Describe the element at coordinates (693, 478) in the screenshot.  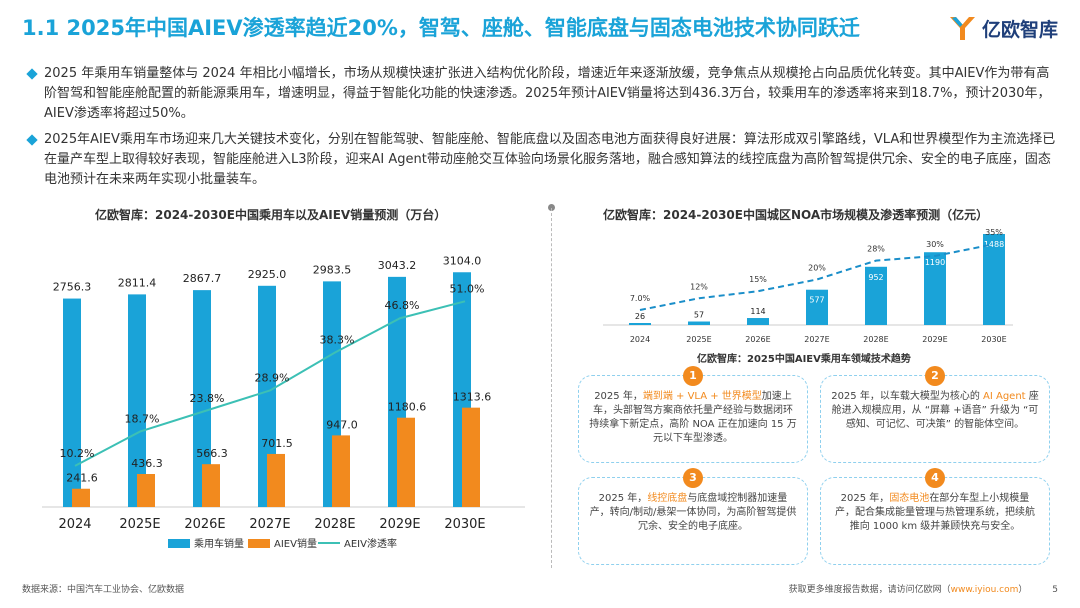
I see `trend-number: 3` at that location.